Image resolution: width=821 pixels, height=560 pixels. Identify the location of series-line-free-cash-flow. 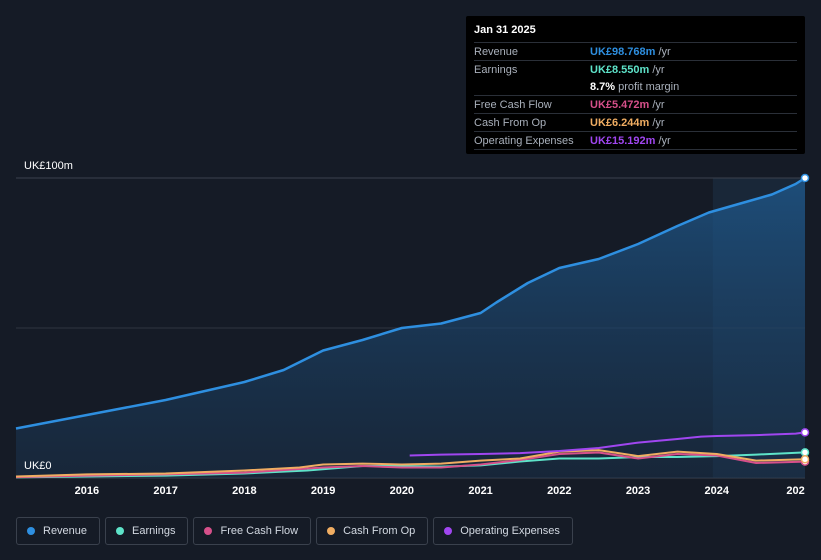
(410, 465).